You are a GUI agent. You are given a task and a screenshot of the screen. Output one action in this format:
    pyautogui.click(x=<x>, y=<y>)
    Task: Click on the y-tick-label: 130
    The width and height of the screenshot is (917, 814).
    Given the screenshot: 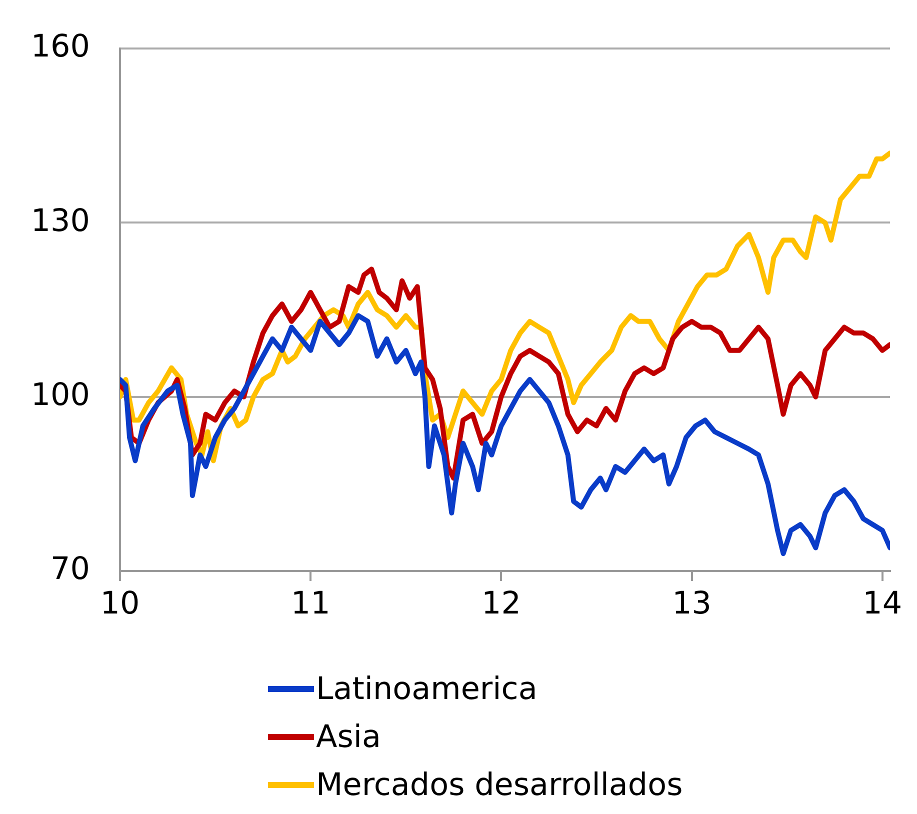 What is the action you would take?
    pyautogui.click(x=60, y=220)
    